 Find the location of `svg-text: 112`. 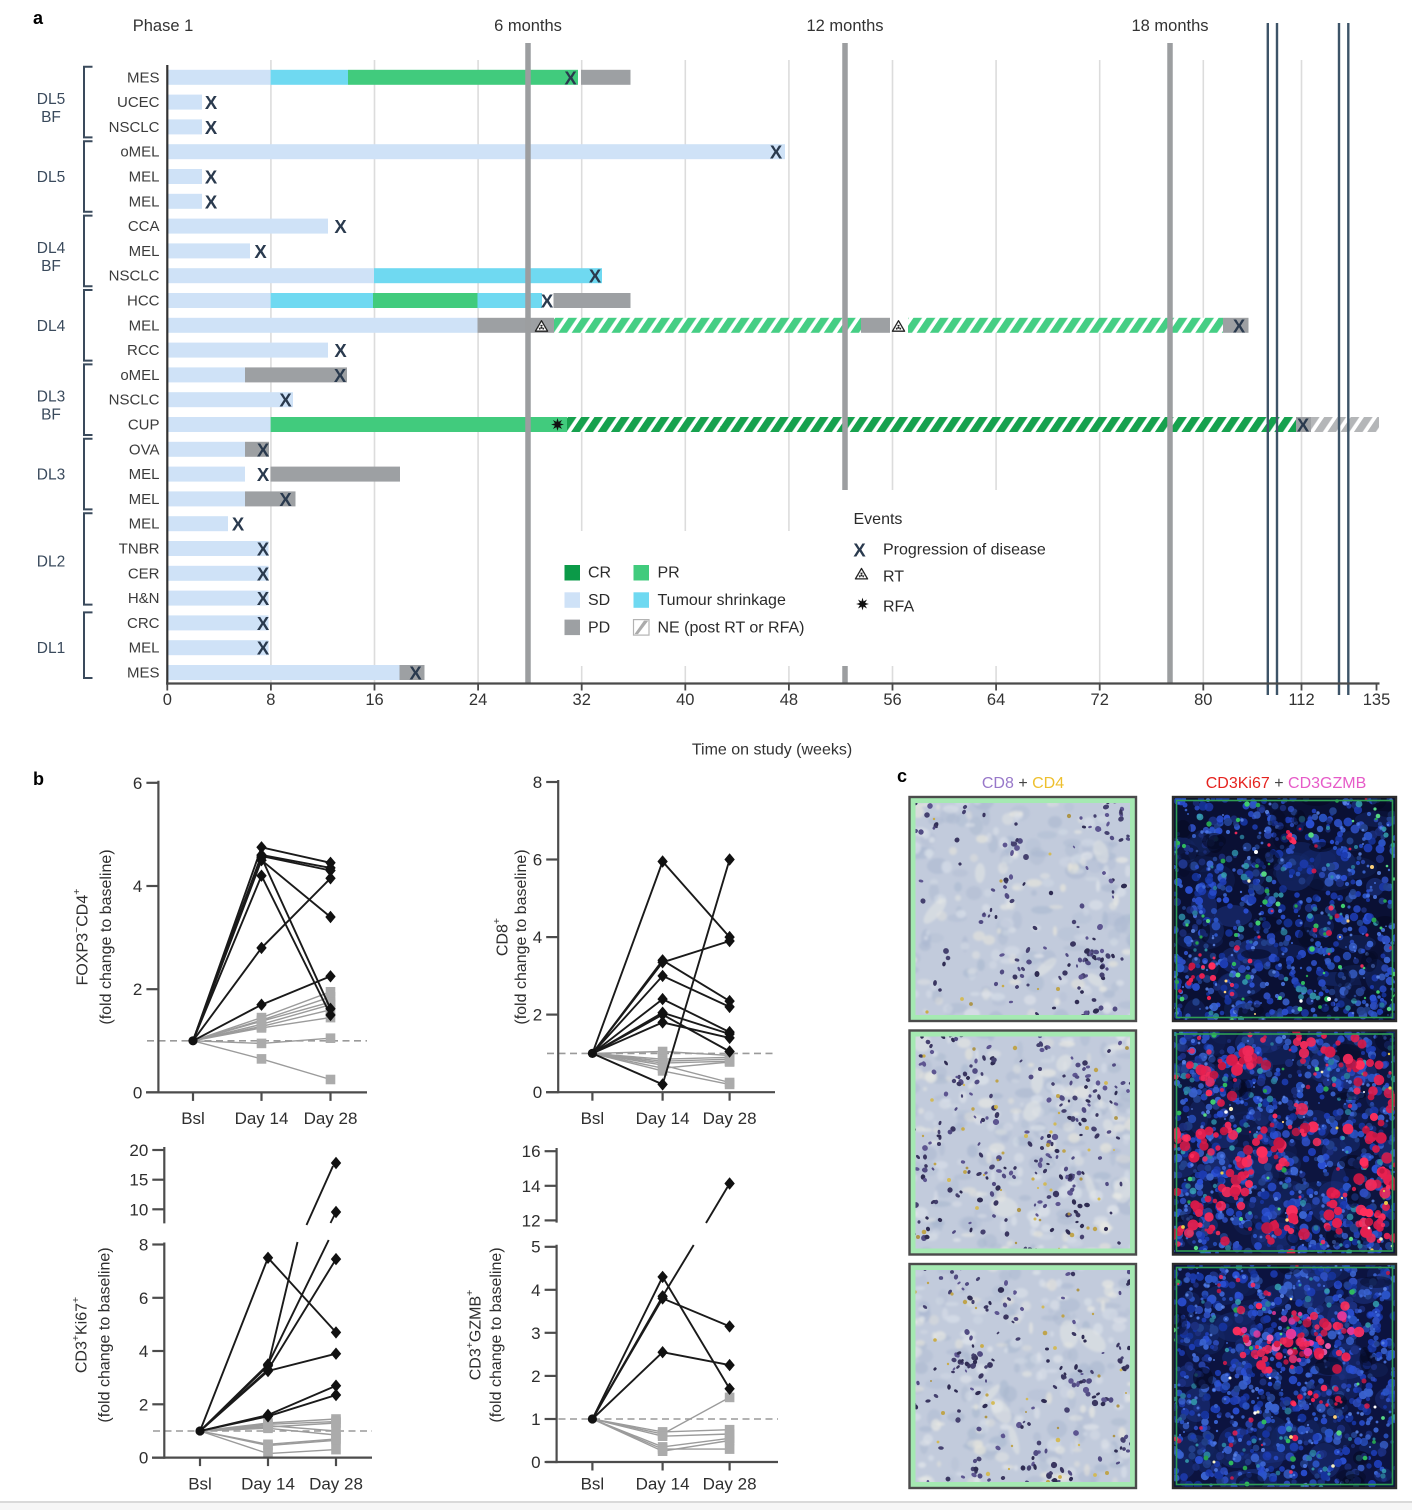

svg-text: 112 is located at coordinates (1301, 700).